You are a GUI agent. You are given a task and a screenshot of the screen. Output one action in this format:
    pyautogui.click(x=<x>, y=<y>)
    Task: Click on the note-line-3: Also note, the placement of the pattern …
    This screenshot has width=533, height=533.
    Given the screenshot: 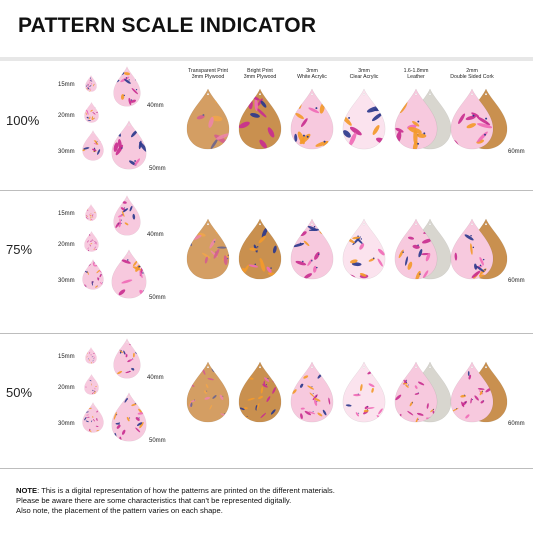 What is the action you would take?
    pyautogui.click(x=119, y=510)
    